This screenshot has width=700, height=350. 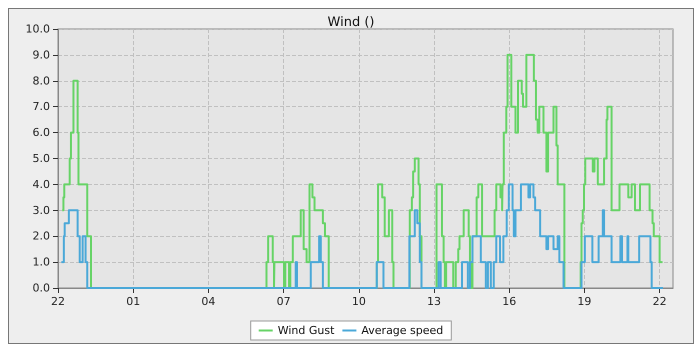 I want to click on y-tick-label: 8.0, so click(x=41, y=81).